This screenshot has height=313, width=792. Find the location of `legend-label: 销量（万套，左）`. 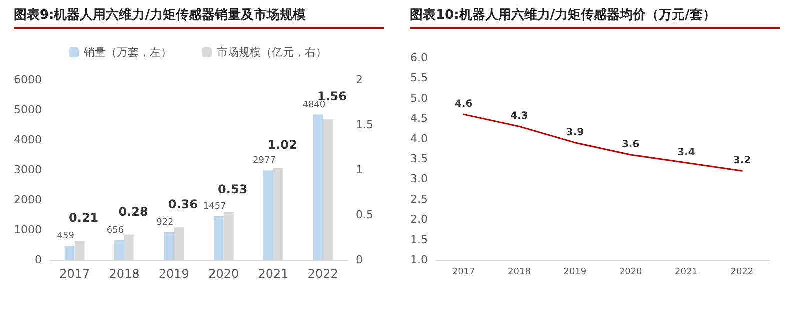

legend-label: 销量（万套，左） is located at coordinates (127, 52).